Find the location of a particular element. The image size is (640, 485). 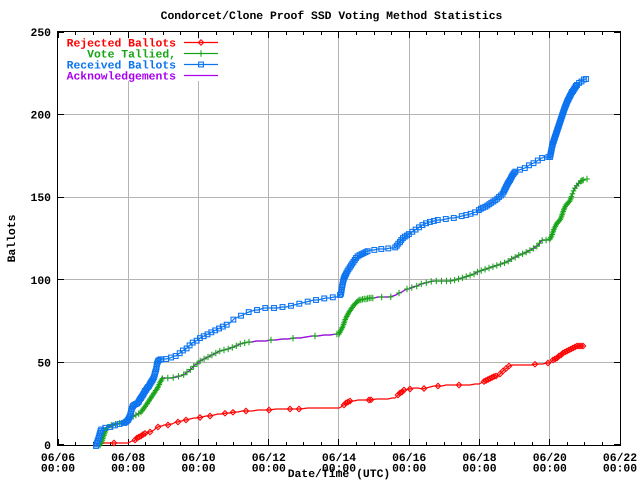

svg-text: 06/14 is located at coordinates (339, 458).